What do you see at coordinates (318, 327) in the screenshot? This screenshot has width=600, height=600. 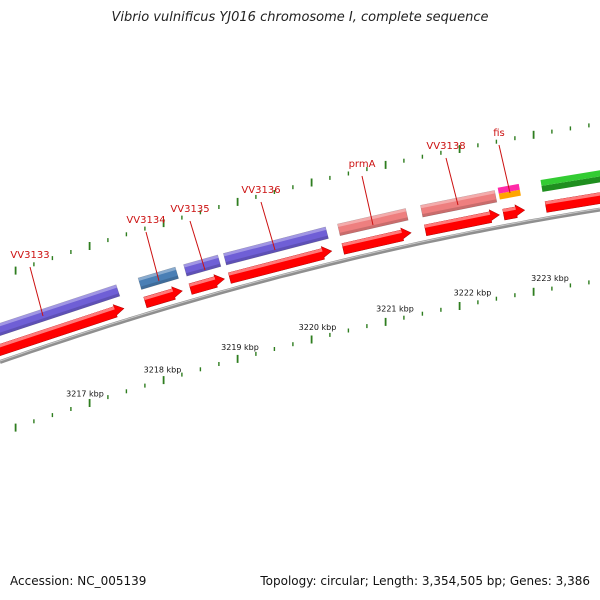 I see `scale-label: 3220 kbp` at bounding box center [318, 327].